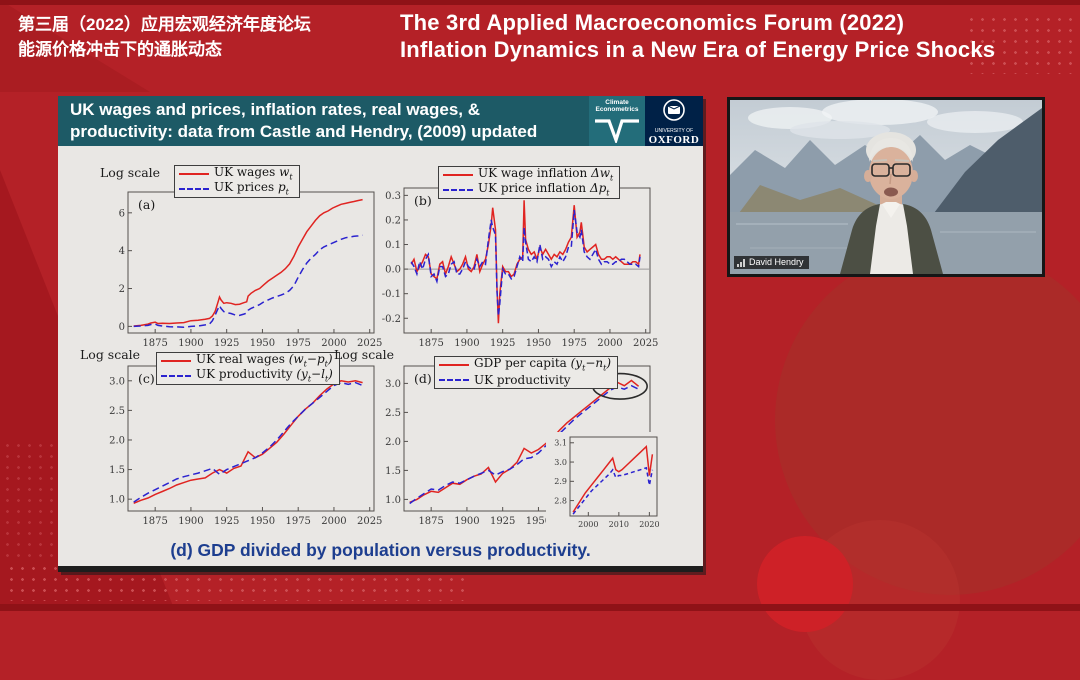  Describe the element at coordinates (607, 482) in the screenshot. I see `chart-canvas-d-inset: 2000 2010 2020 2.8 2.9 3.0 3.1` at that location.